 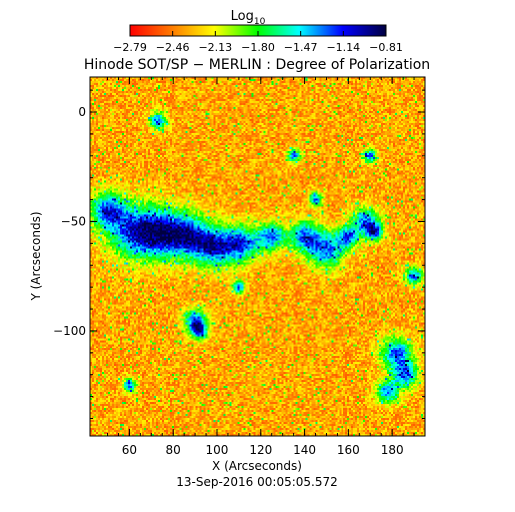 I want to click on y-tick-label: −100, so click(x=69, y=331).